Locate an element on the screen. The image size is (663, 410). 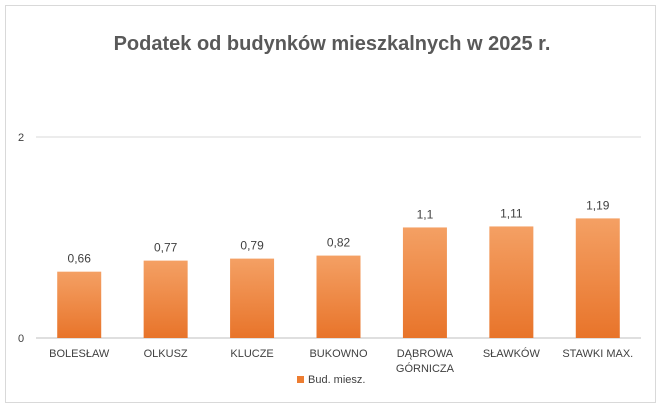
data-label: 1,11 is located at coordinates (511, 213).